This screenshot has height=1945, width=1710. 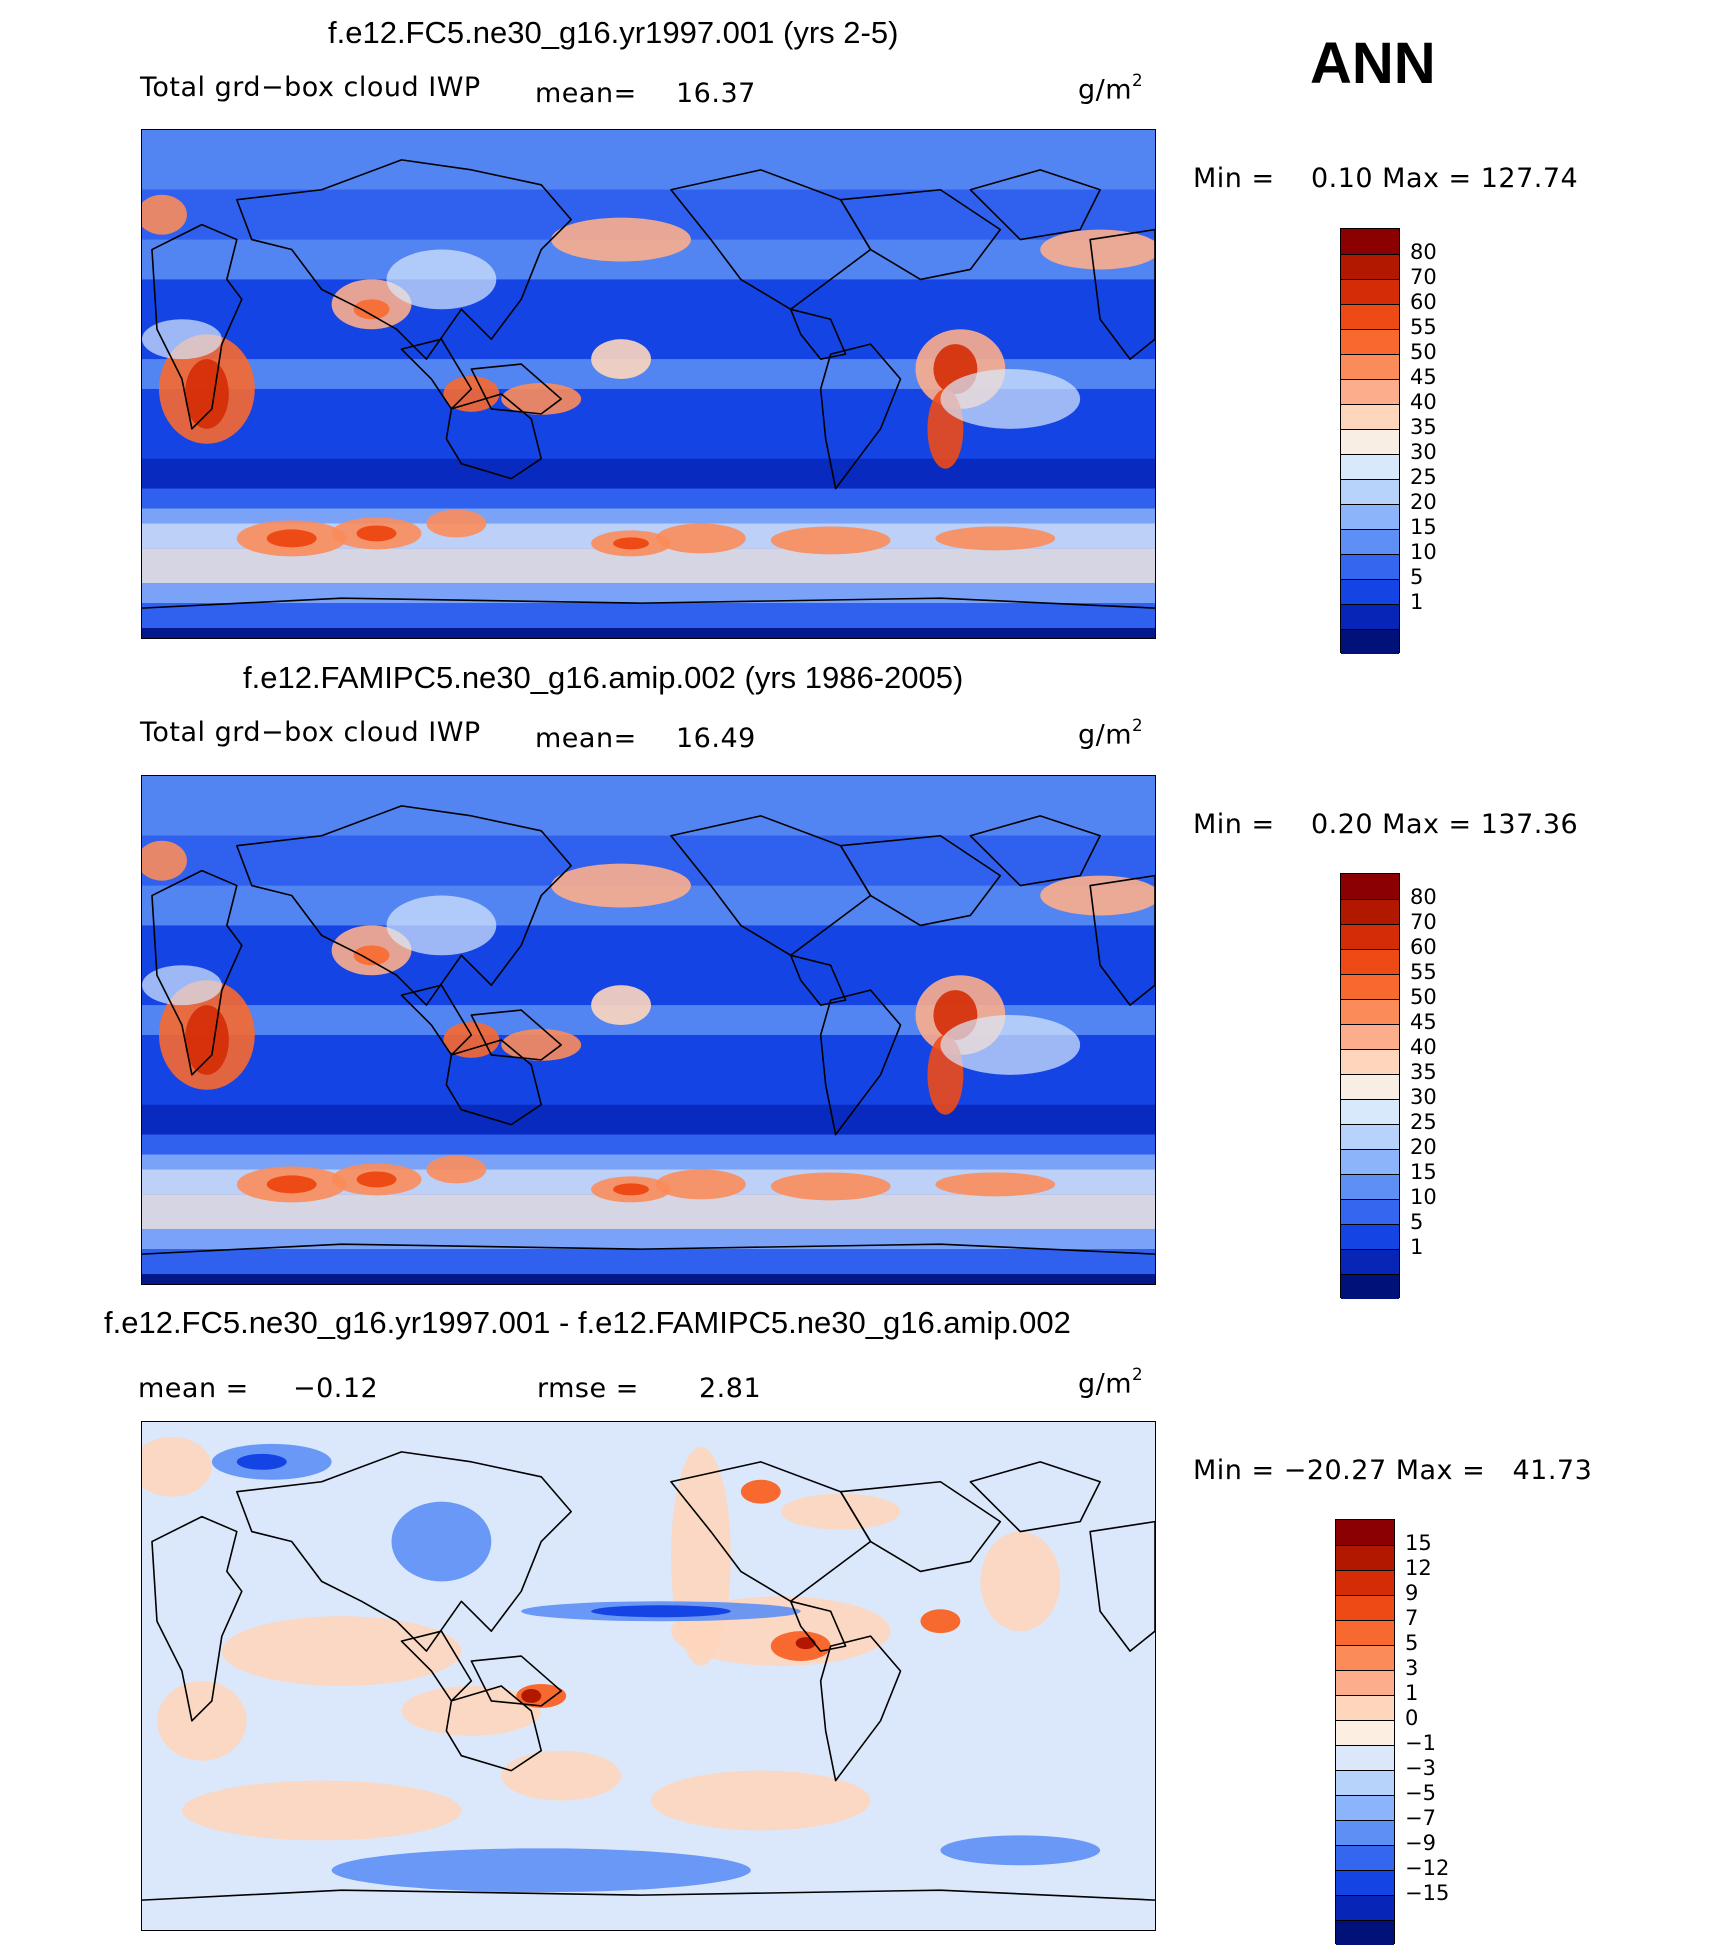 What do you see at coordinates (1412, 1618) in the screenshot?
I see `colorbar-level-label: 7` at bounding box center [1412, 1618].